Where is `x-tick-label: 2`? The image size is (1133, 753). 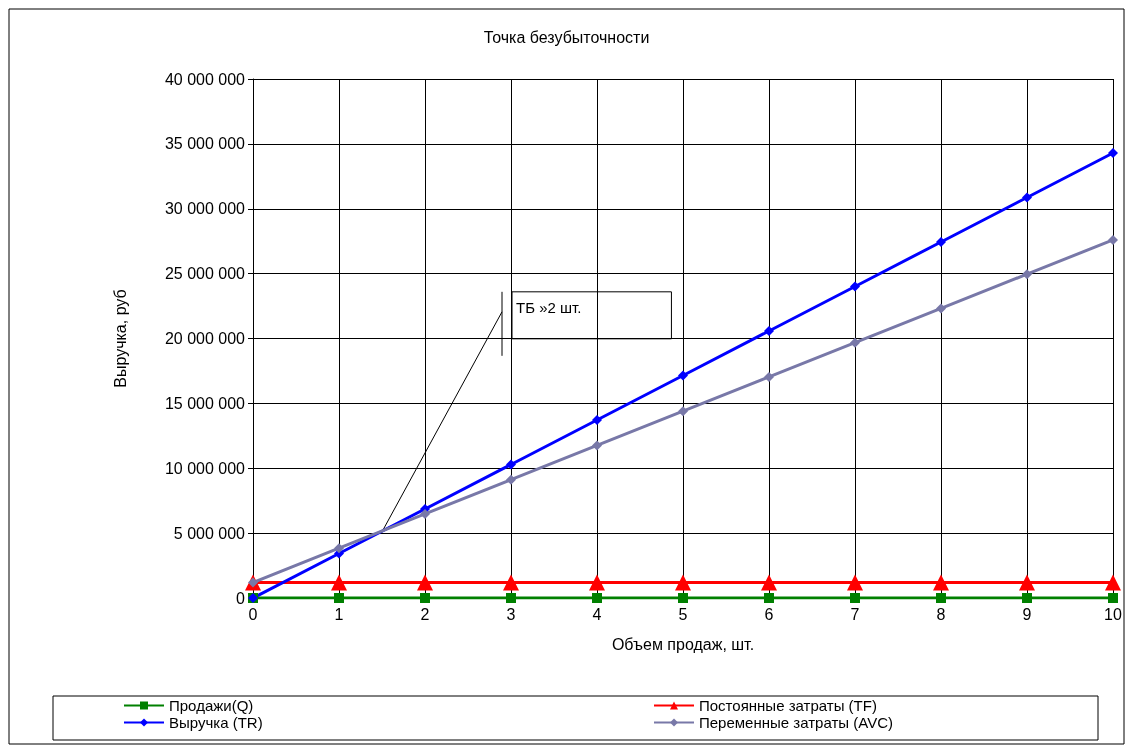
x-tick-label: 2 is located at coordinates (425, 614).